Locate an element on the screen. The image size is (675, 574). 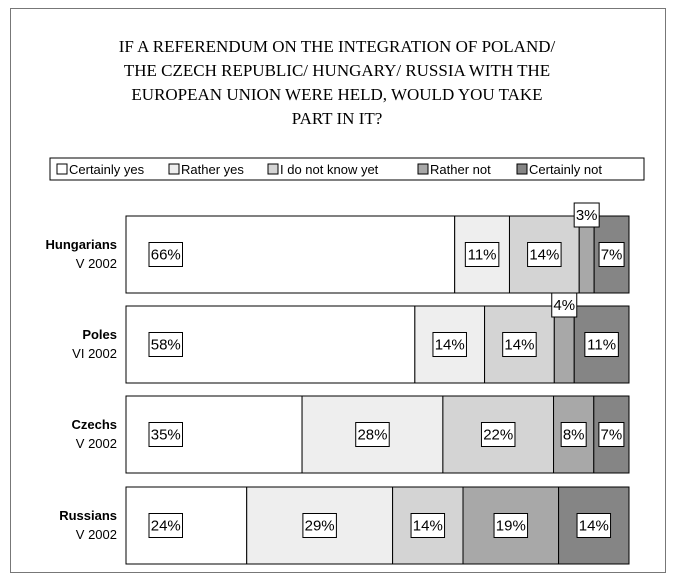
legend-label: Rather not is located at coordinates (460, 169).